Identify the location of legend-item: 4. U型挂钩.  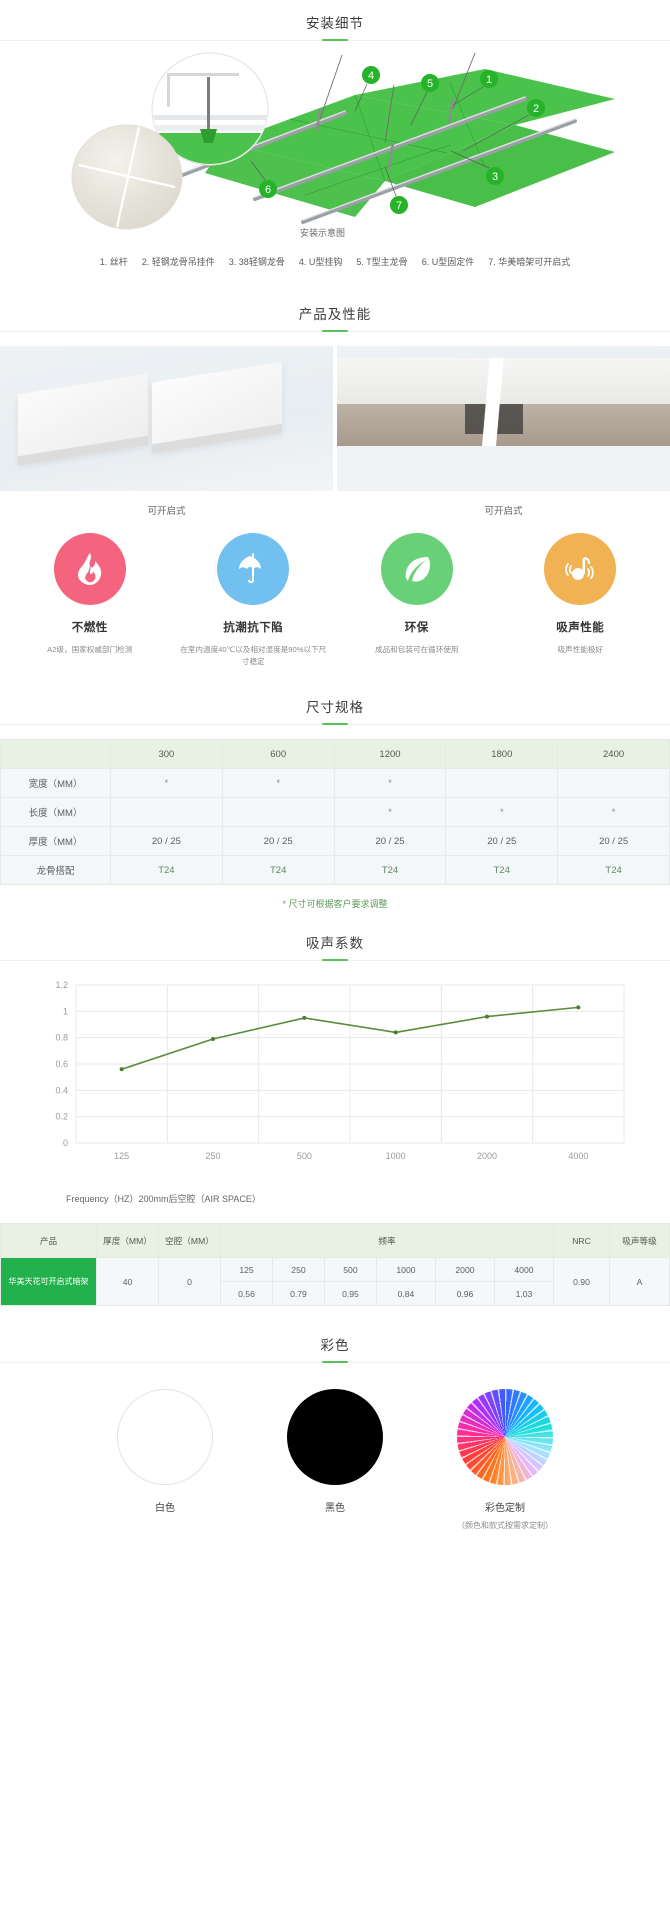
(320, 262).